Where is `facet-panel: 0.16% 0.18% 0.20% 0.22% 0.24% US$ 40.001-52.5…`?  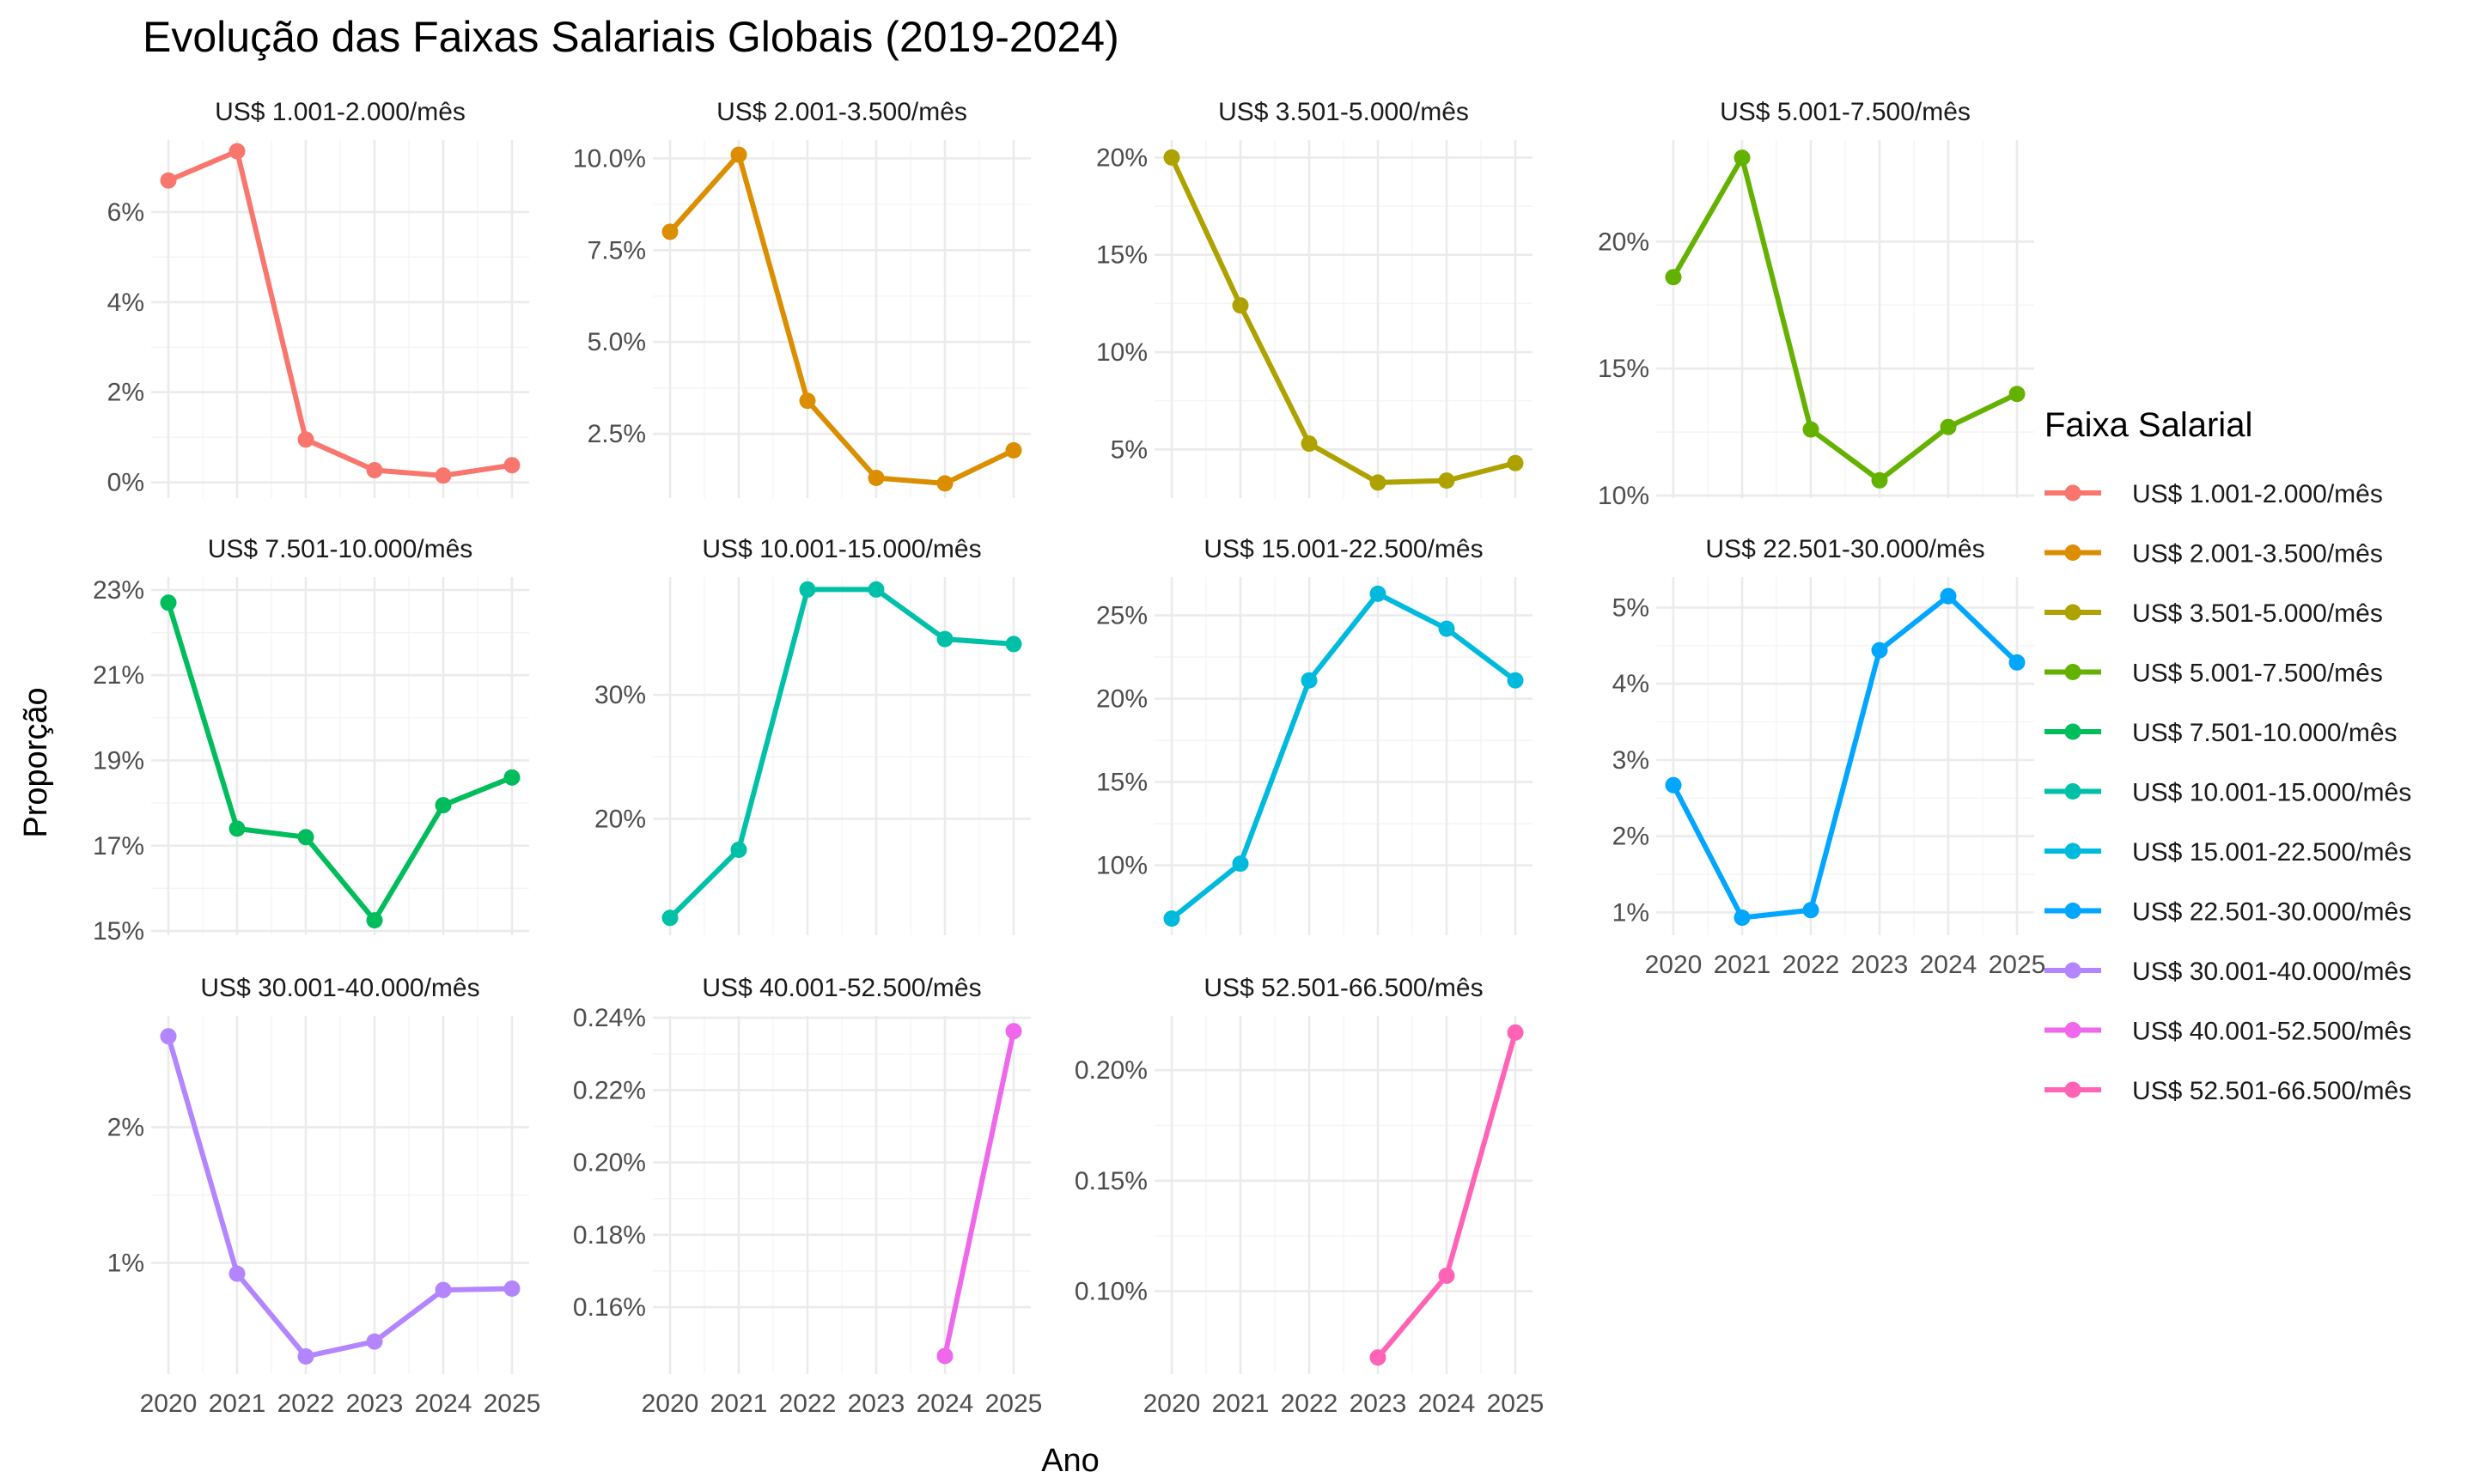 facet-panel: 0.16% 0.18% 0.20% 0.22% 0.24% US$ 40.001-52.5… is located at coordinates (807, 1196).